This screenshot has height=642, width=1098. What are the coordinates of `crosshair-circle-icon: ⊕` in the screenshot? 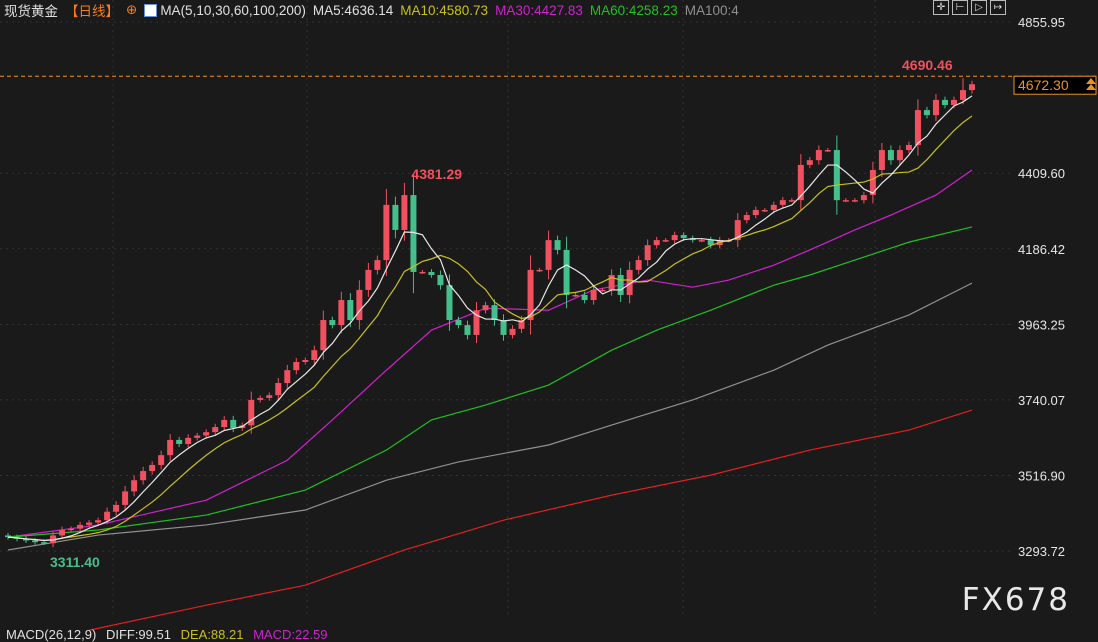 It's located at (132, 9).